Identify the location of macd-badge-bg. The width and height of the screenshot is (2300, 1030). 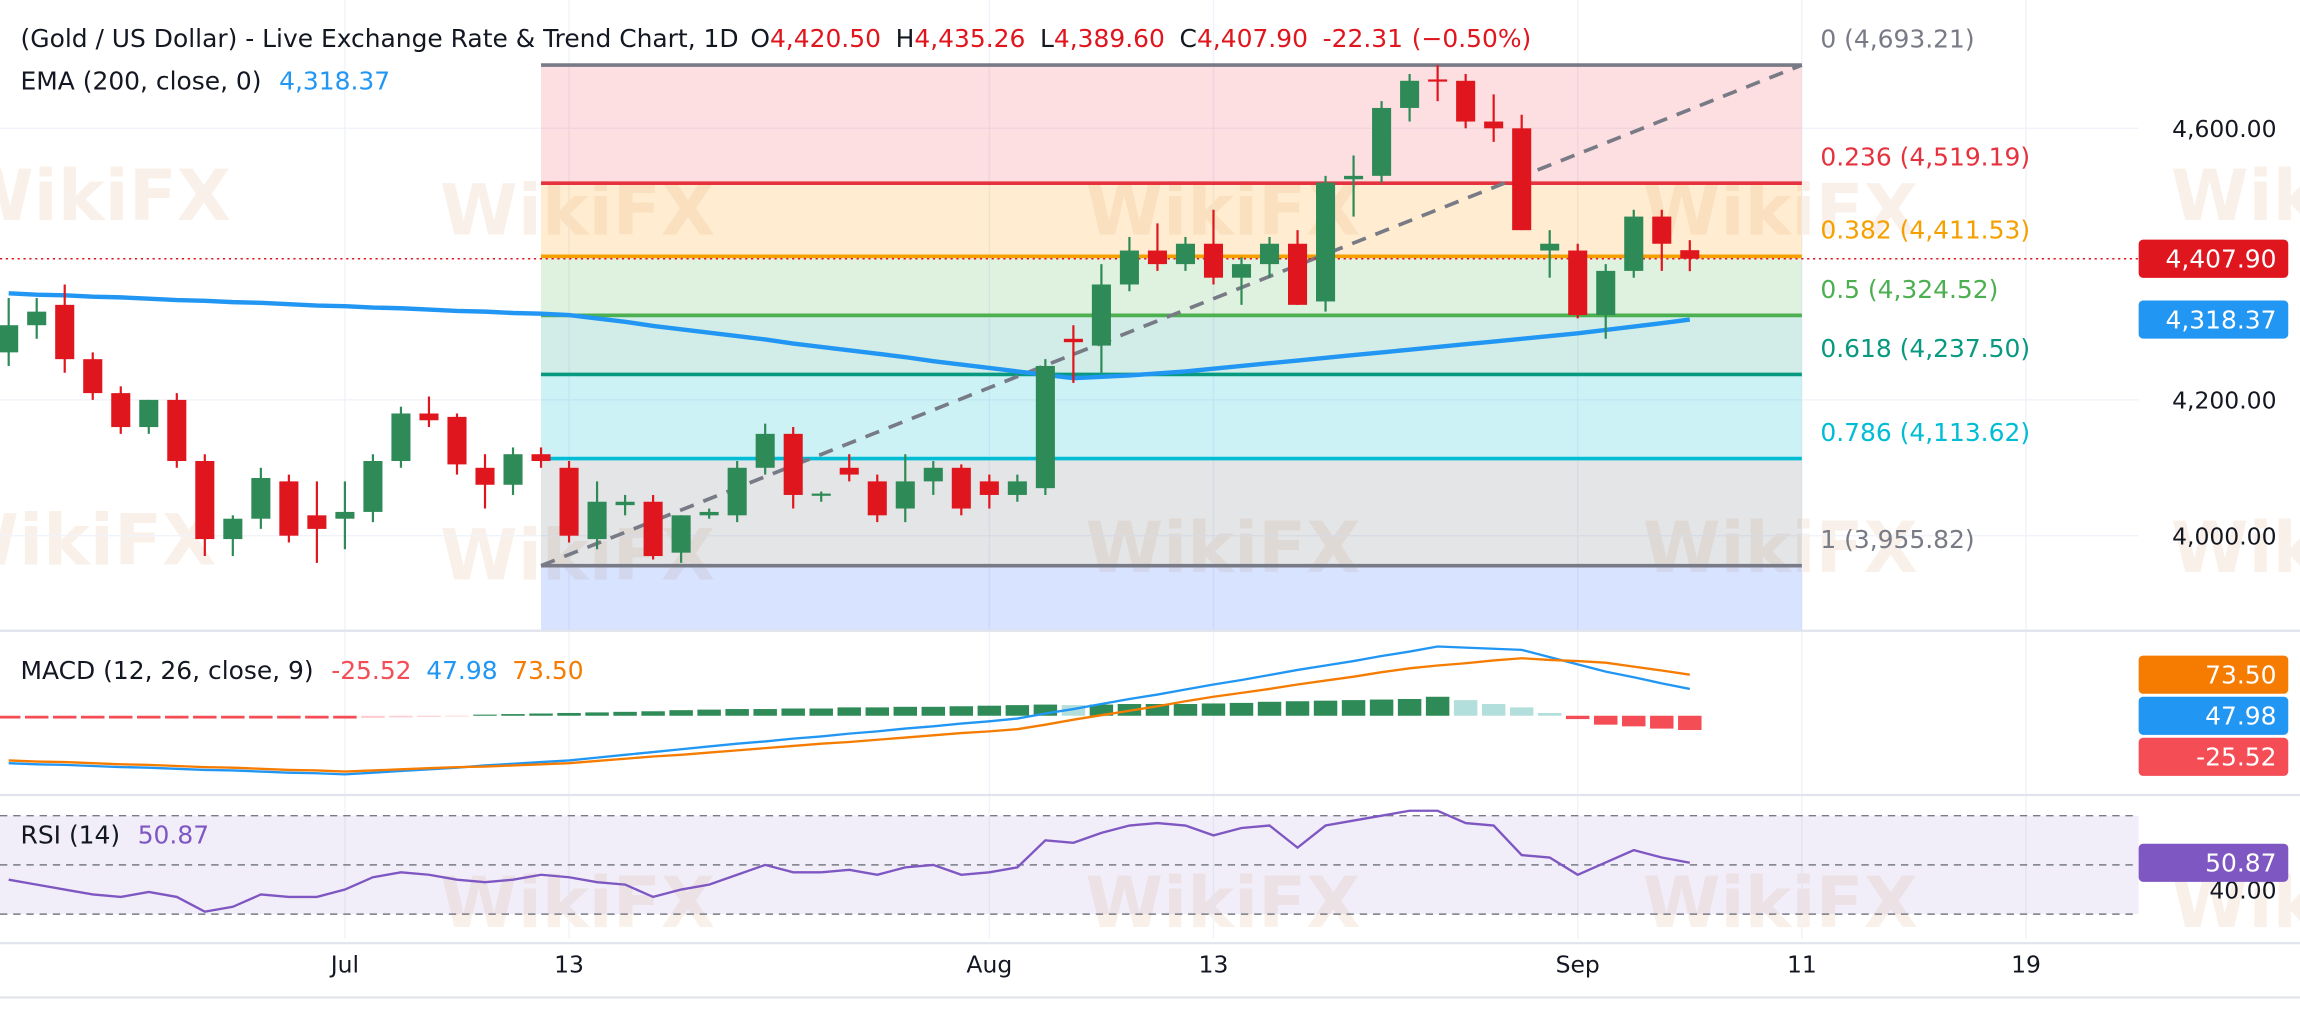
(2213, 715).